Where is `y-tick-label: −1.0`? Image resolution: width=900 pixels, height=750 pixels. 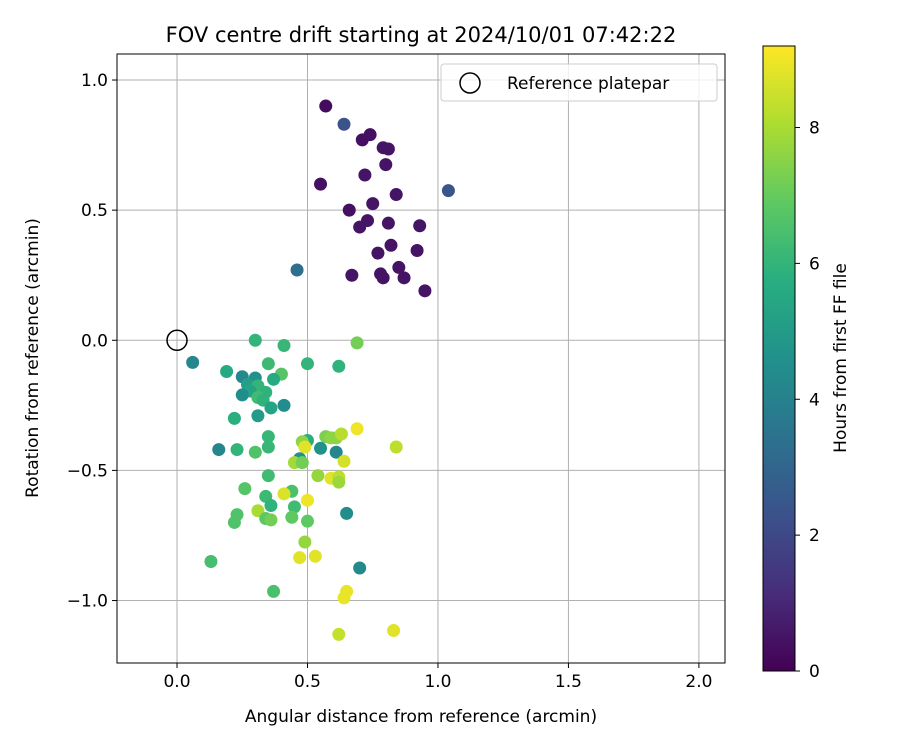
y-tick-label: −1.0 is located at coordinates (87, 602).